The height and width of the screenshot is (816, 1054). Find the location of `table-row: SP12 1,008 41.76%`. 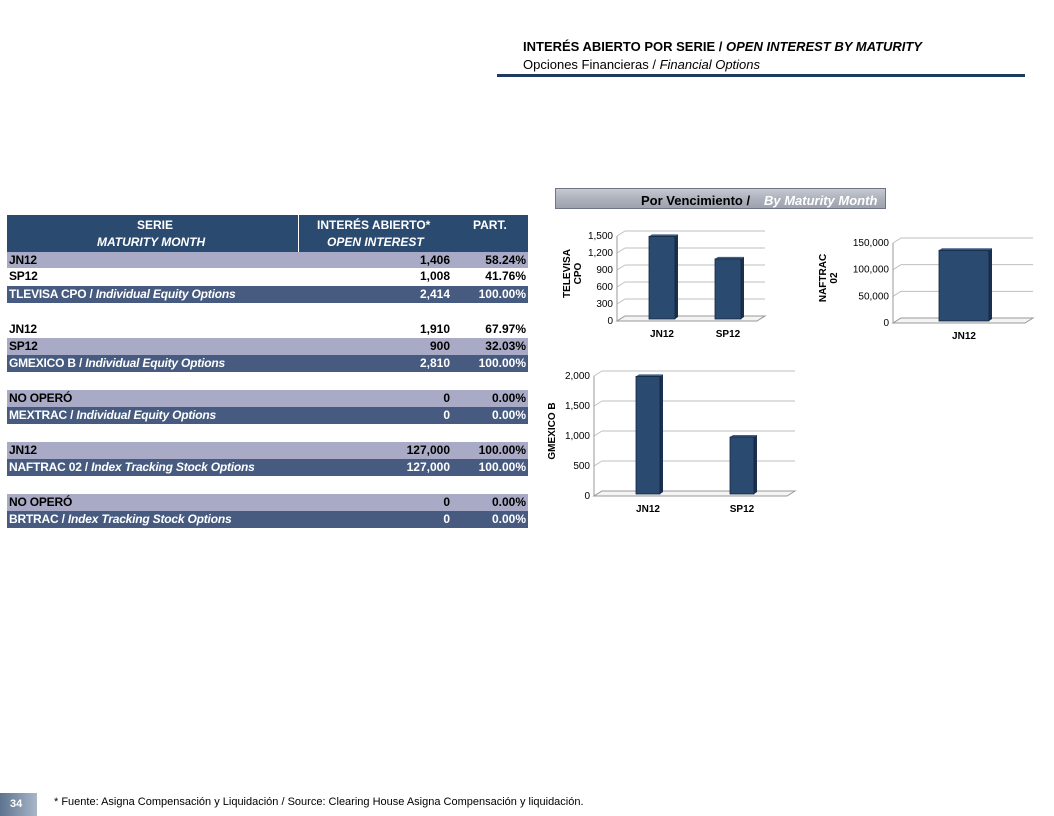

table-row: SP12 1,008 41.76% is located at coordinates (267, 276).